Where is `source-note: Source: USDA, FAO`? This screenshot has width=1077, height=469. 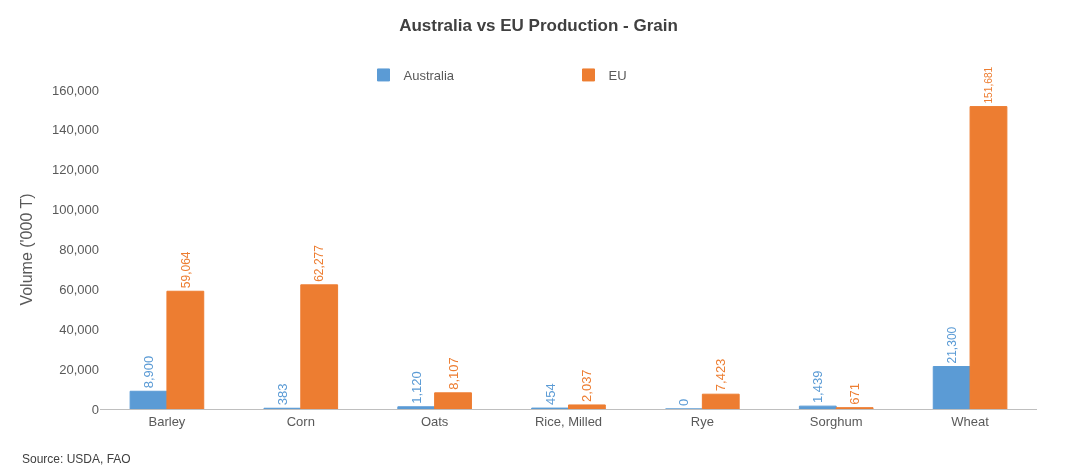 source-note: Source: USDA, FAO is located at coordinates (76, 459).